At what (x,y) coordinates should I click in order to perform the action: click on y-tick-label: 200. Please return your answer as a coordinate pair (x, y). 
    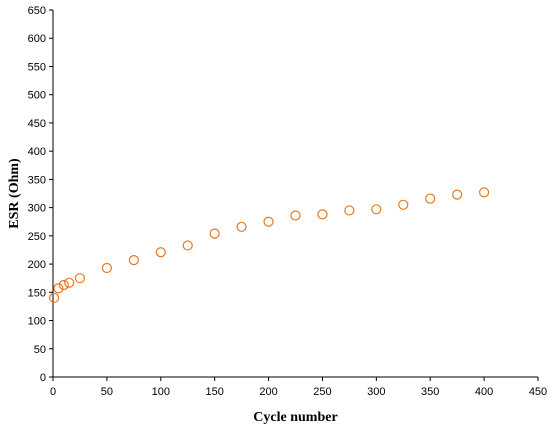
    Looking at the image, I should click on (37, 265).